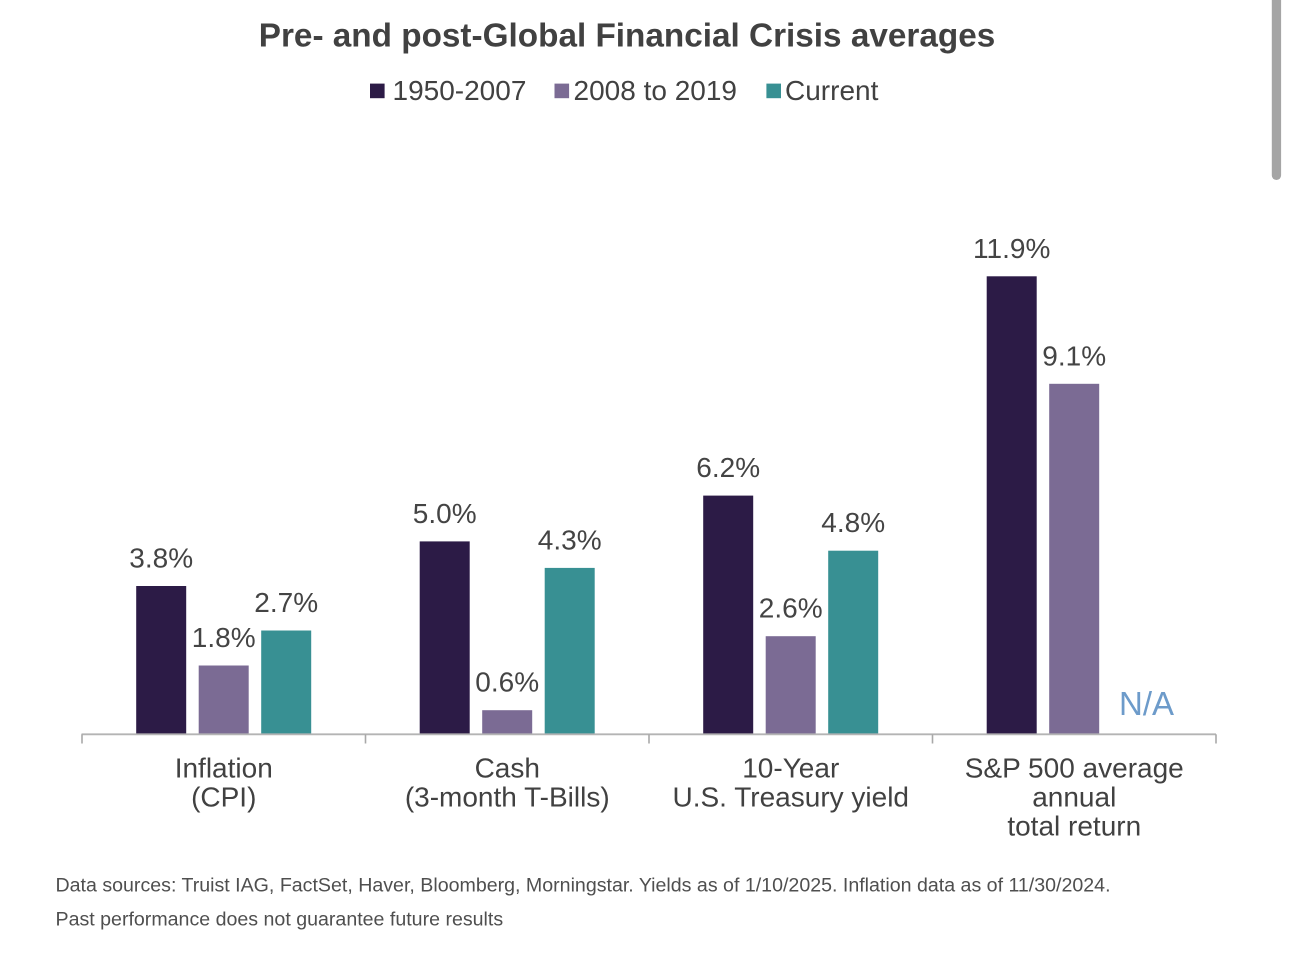 The width and height of the screenshot is (1290, 959). What do you see at coordinates (656, 90) in the screenshot?
I see `svg-text: 2008 to 2019` at bounding box center [656, 90].